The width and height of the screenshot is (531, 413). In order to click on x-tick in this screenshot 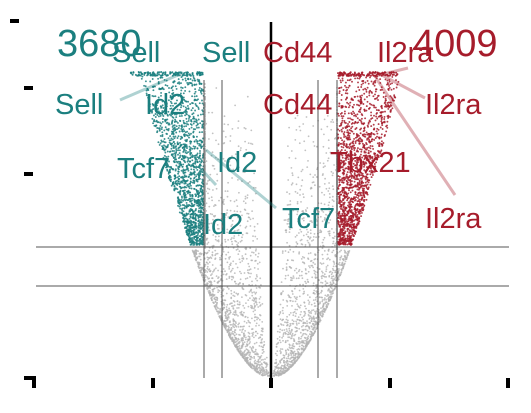, I will do `click(153, 383)`.